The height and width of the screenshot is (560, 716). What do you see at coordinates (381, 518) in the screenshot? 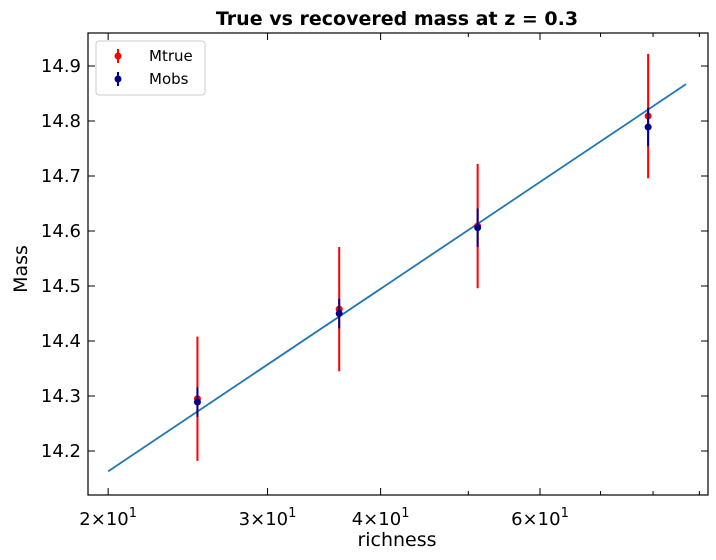
I see `x-tick-label: 4×10¹` at bounding box center [381, 518].